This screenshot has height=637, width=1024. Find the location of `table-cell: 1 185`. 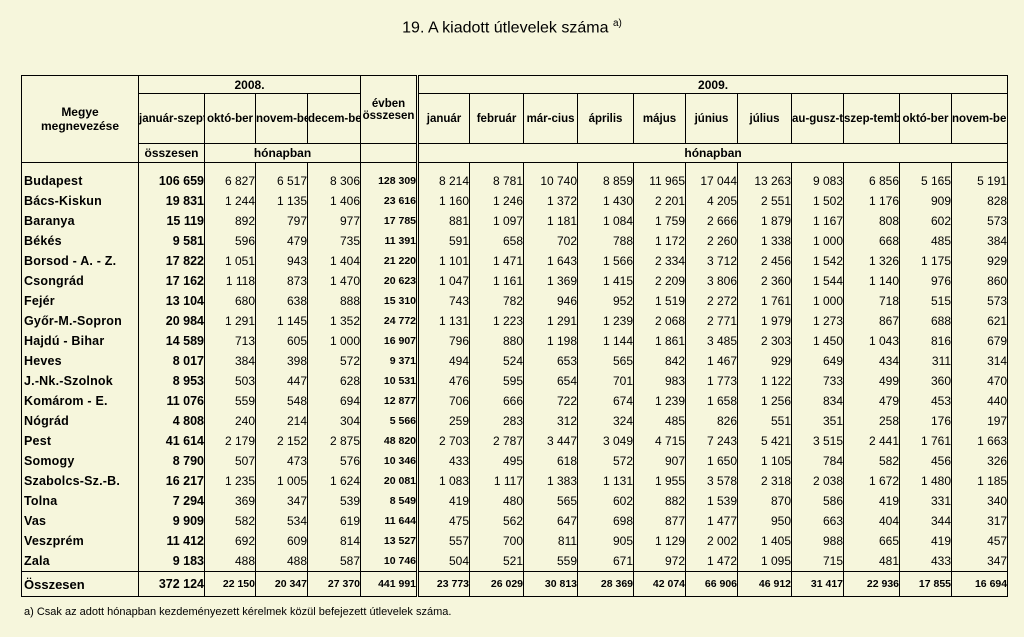

table-cell: 1 185 is located at coordinates (980, 481).